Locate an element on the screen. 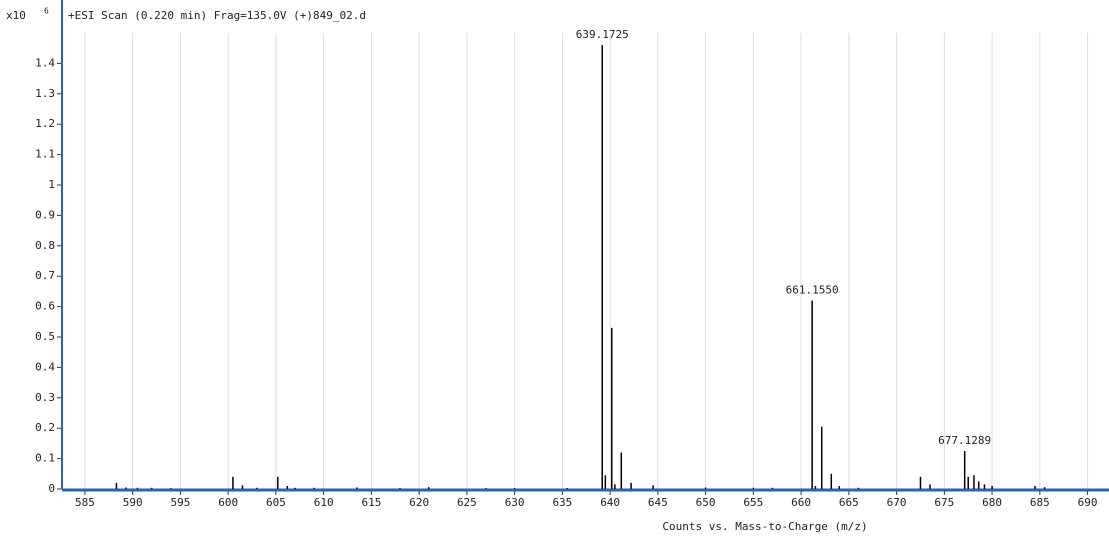  x-tick-label: 620 is located at coordinates (419, 502).